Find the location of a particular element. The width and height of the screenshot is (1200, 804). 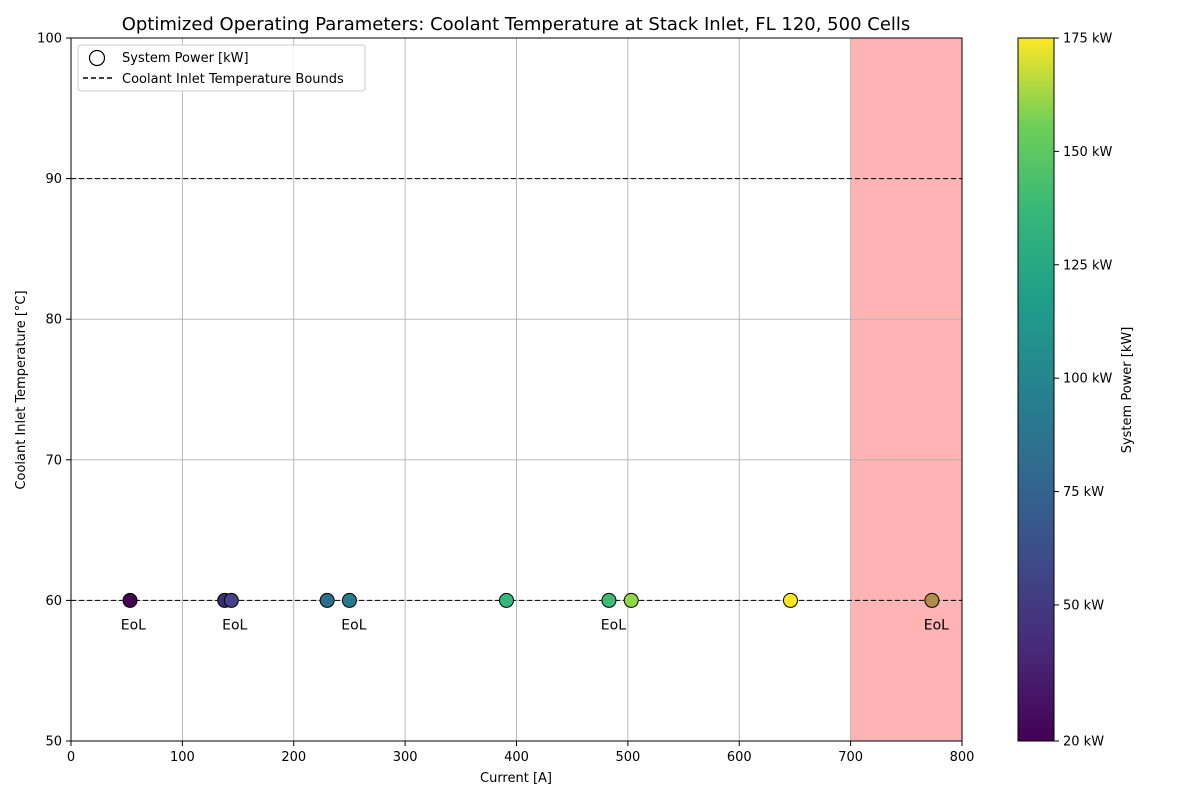

legend-entry-system-power: System Power [kW] is located at coordinates (185, 58).